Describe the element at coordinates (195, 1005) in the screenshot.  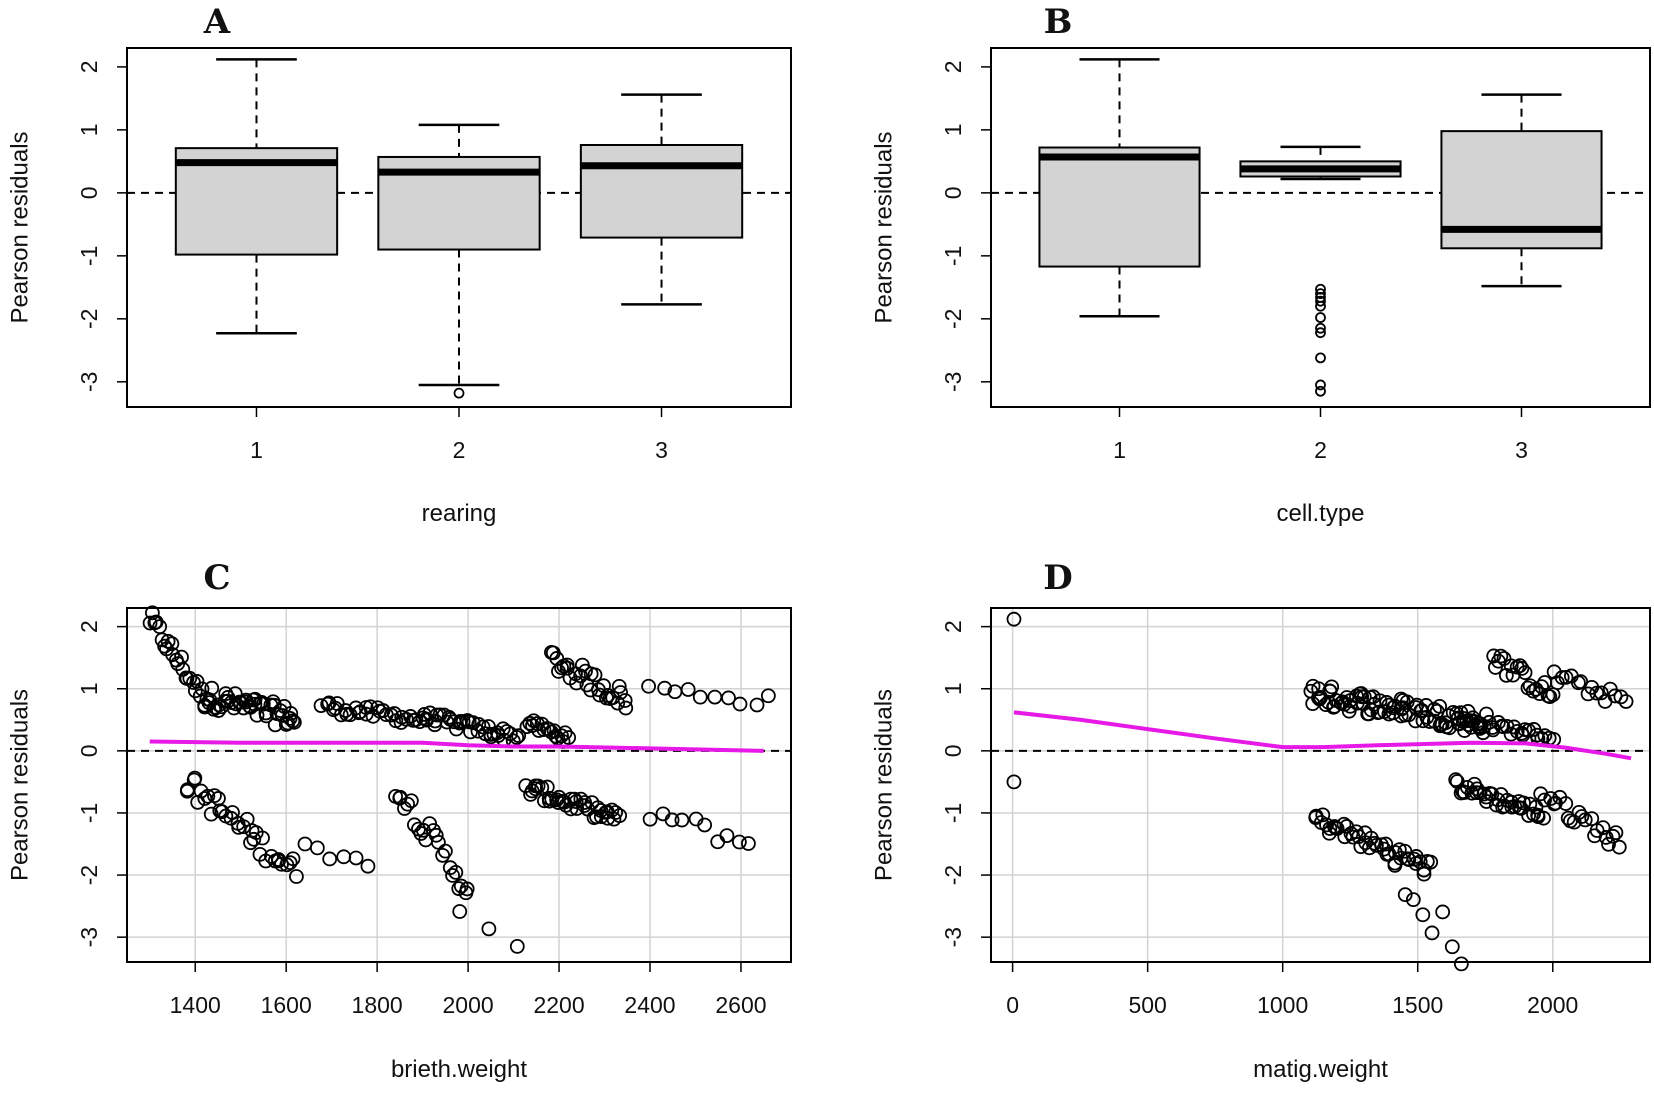
I see `x-tick-label: 1400` at that location.